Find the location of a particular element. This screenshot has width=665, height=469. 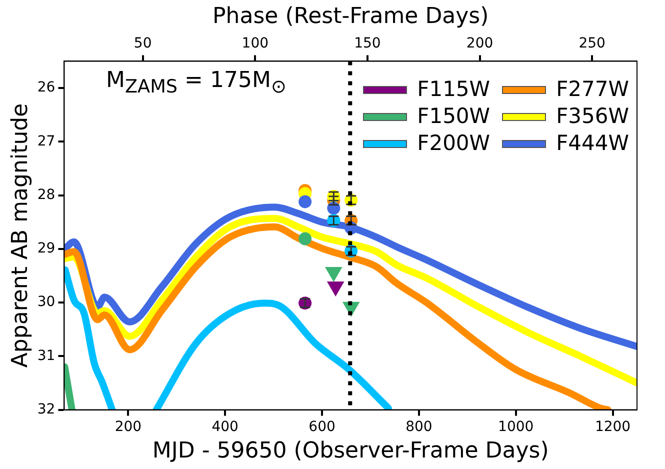

x-tick-label: 400 is located at coordinates (225, 426).